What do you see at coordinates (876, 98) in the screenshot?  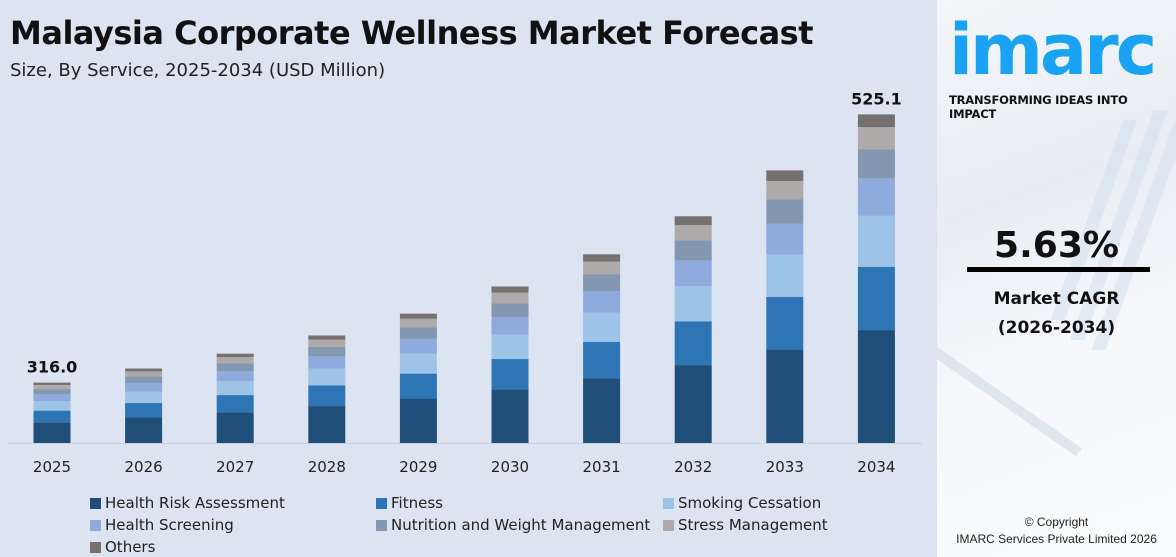 I see `data-label: 525.1` at bounding box center [876, 98].